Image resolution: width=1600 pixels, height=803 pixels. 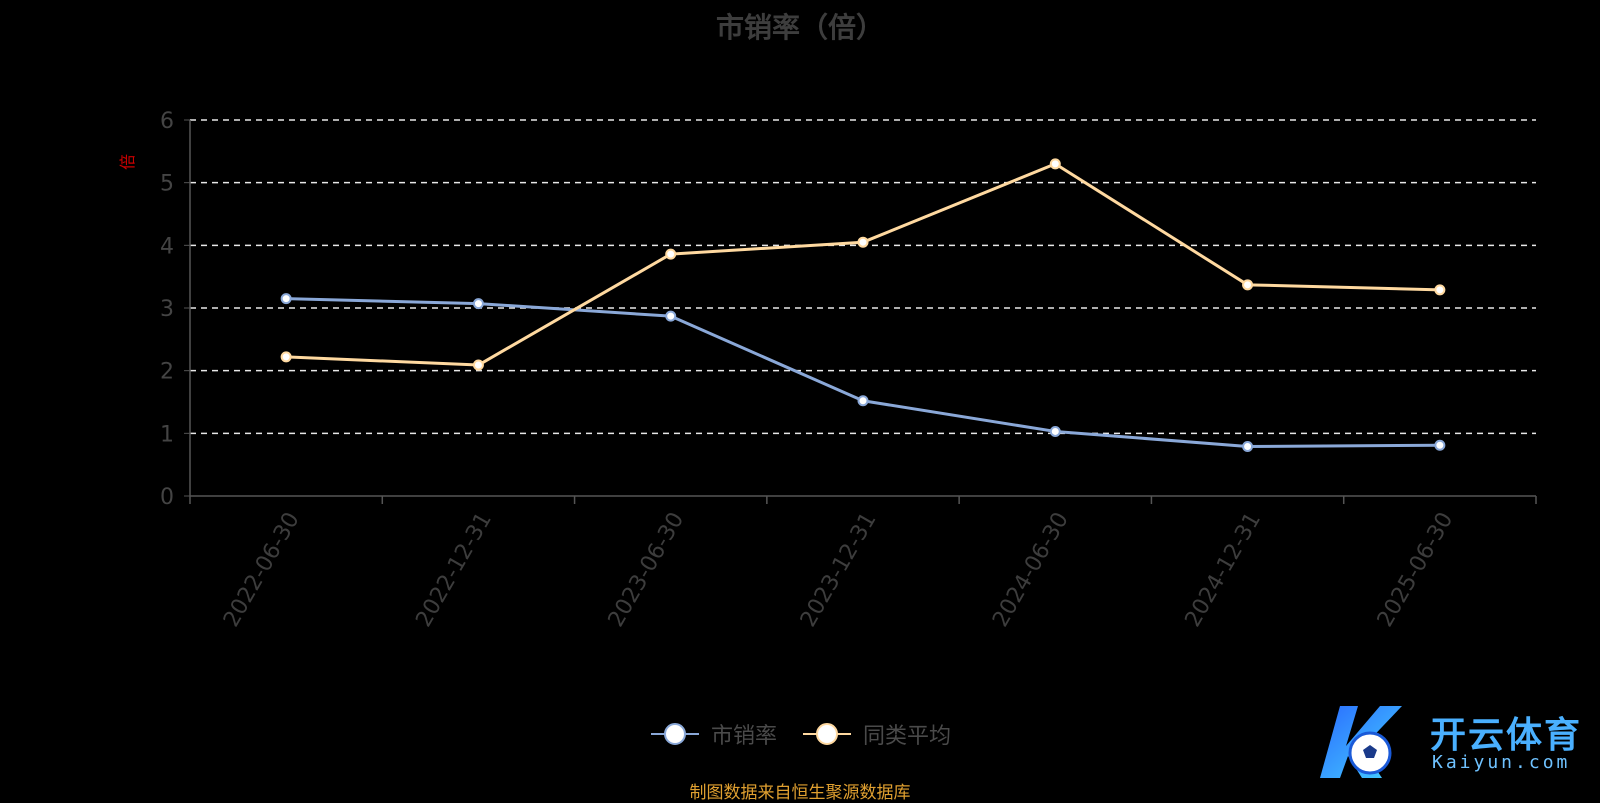 What do you see at coordinates (1361, 742) in the screenshot?
I see `soccer-ball-logo-icon` at bounding box center [1361, 742].